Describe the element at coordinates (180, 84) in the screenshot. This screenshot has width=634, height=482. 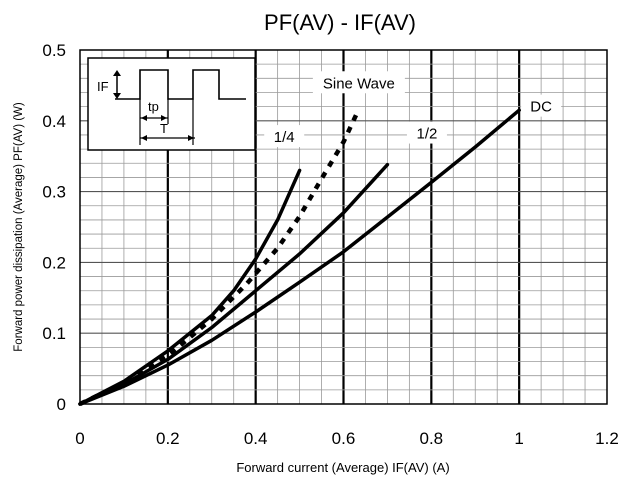
I see `inset-waveform-line` at that location.